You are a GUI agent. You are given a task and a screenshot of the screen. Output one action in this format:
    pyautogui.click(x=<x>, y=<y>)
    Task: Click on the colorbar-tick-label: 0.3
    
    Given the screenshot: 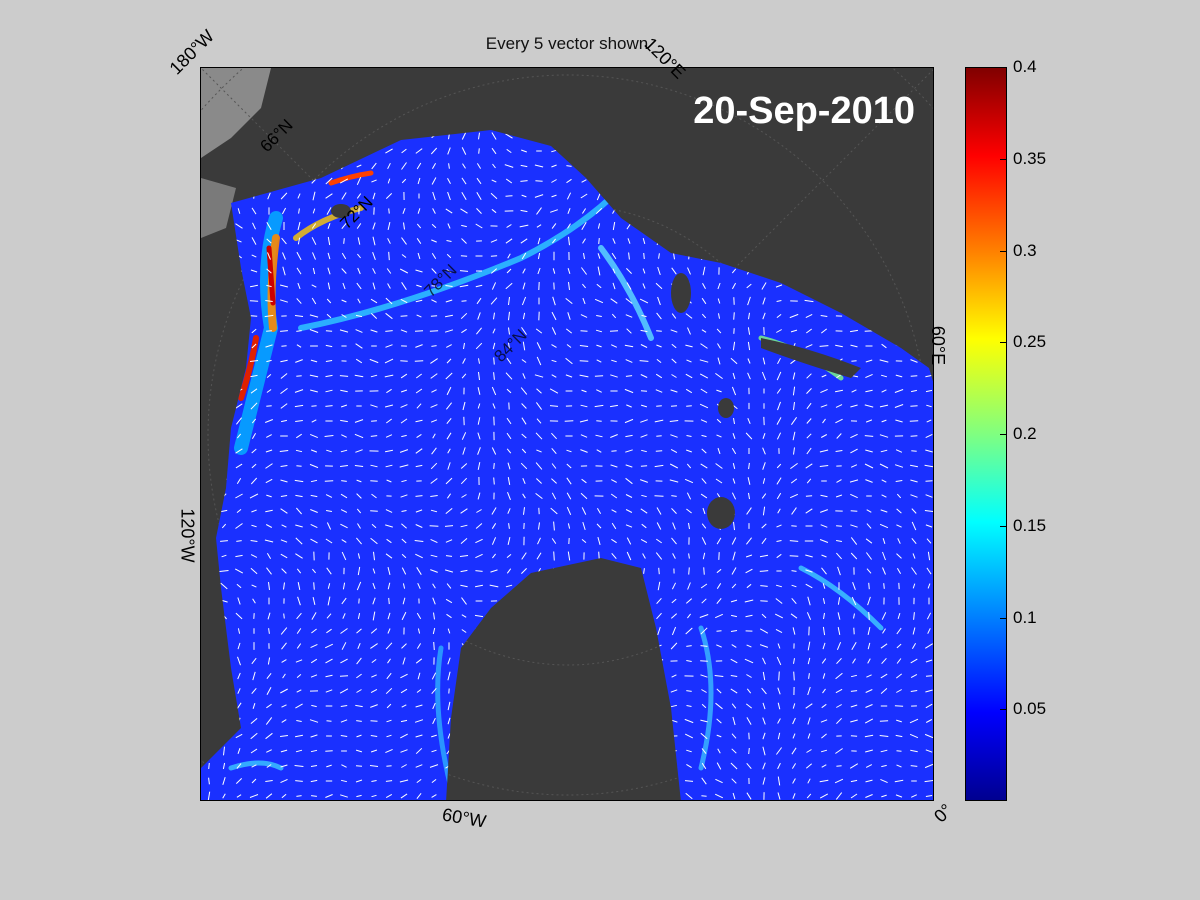 What is the action you would take?
    pyautogui.click(x=1025, y=250)
    